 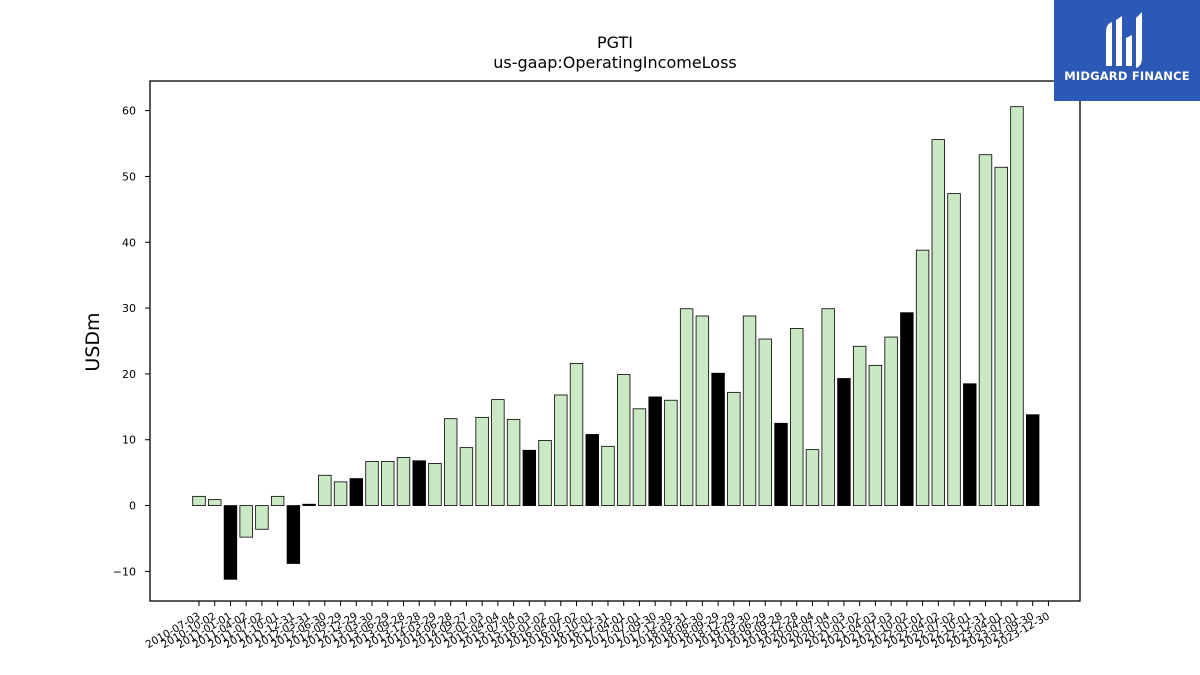 I want to click on y-tick-label: 20, so click(x=129, y=374).